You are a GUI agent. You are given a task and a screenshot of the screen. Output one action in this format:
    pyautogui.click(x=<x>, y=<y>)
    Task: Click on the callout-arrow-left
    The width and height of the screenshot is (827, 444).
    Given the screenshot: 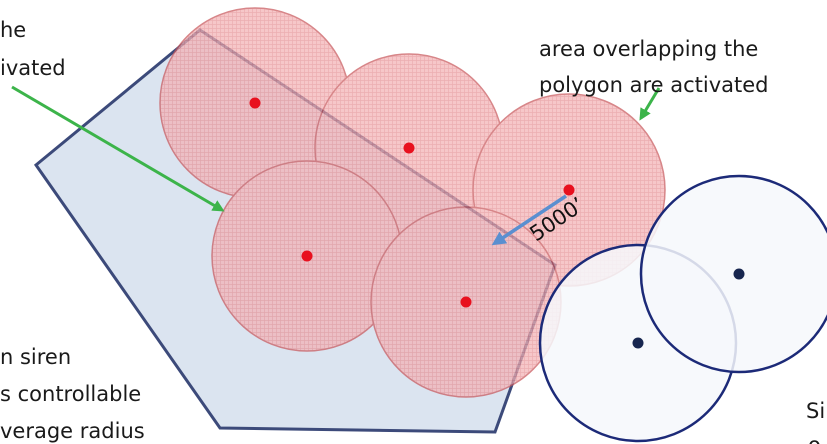 What is the action you would take?
    pyautogui.click(x=118, y=148)
    